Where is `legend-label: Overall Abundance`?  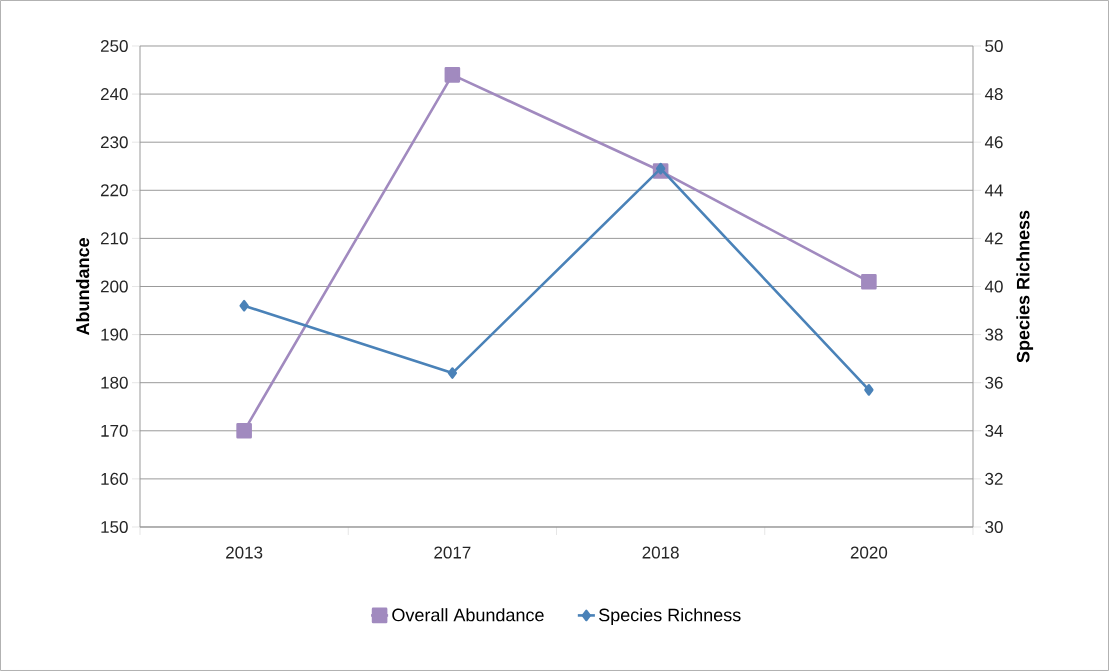 legend-label: Overall Abundance is located at coordinates (468, 615).